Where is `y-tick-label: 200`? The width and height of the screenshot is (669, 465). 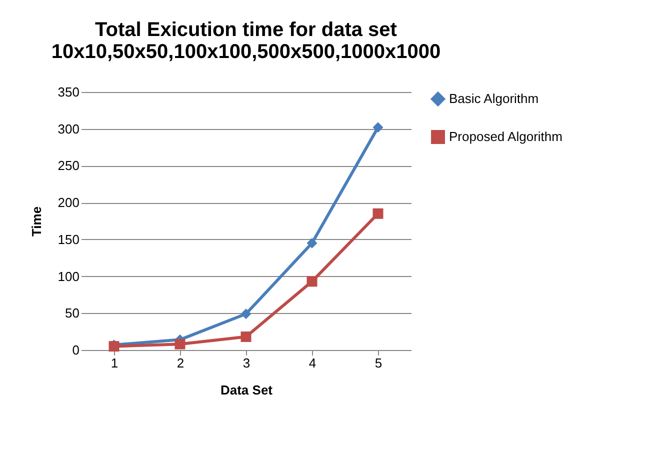 y-tick-label: 200 is located at coordinates (69, 202).